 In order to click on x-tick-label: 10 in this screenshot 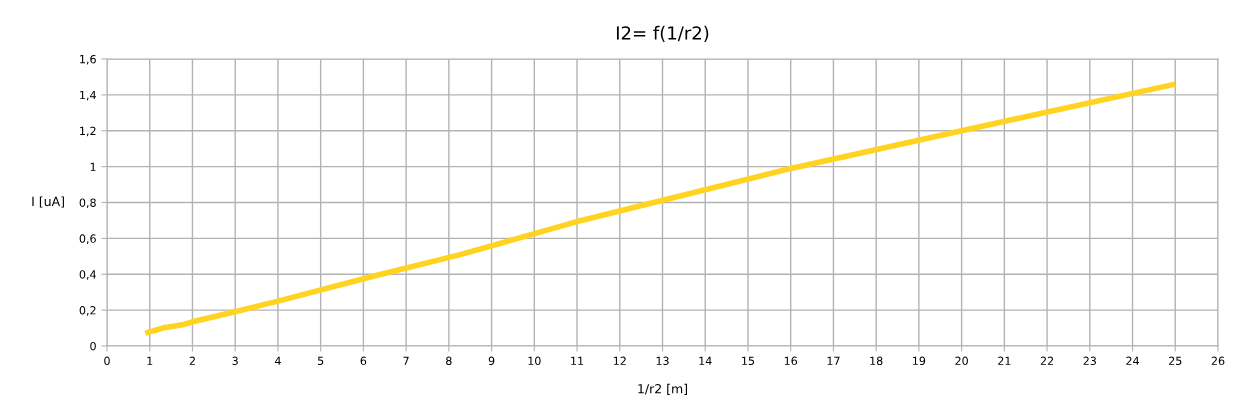, I will do `click(534, 361)`.